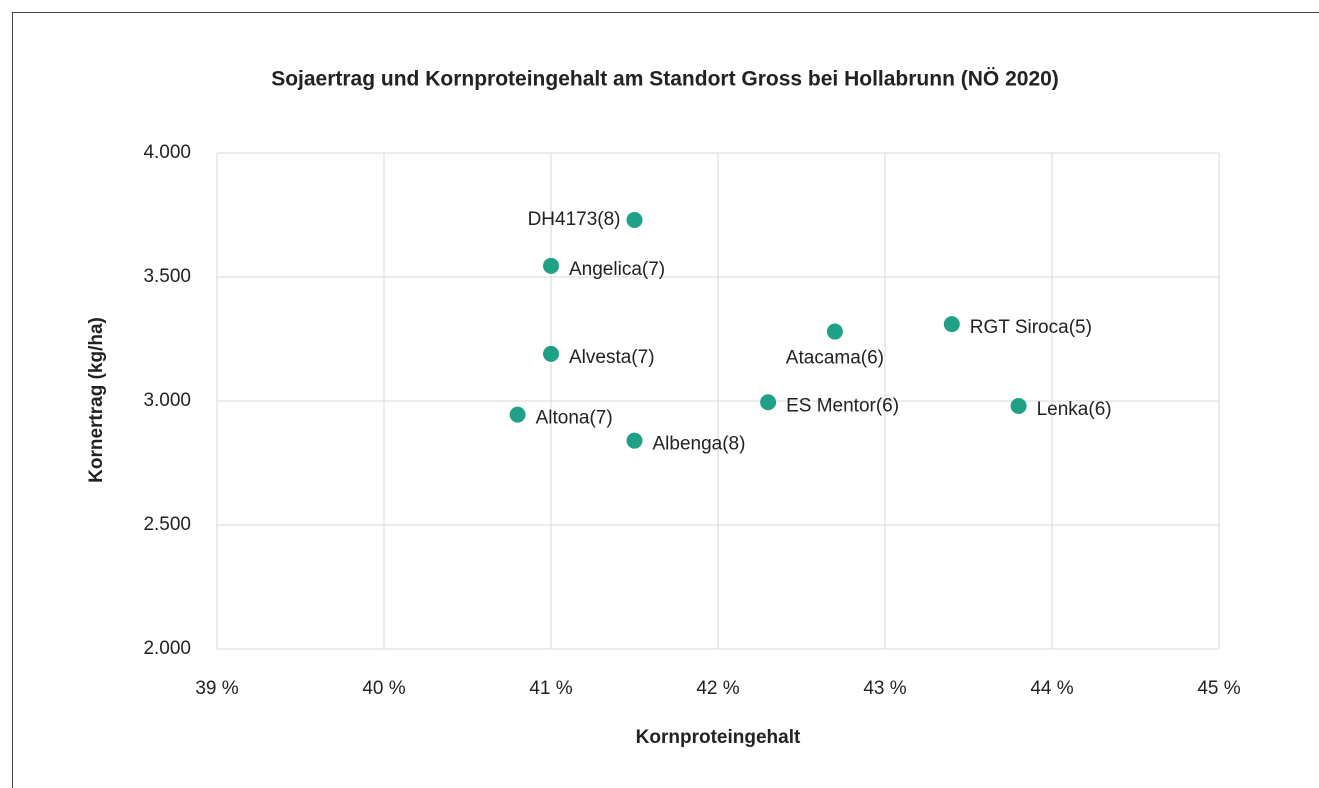 The image size is (1319, 788). Describe the element at coordinates (1074, 409) in the screenshot. I see `point-label: Lenka(6)` at that location.